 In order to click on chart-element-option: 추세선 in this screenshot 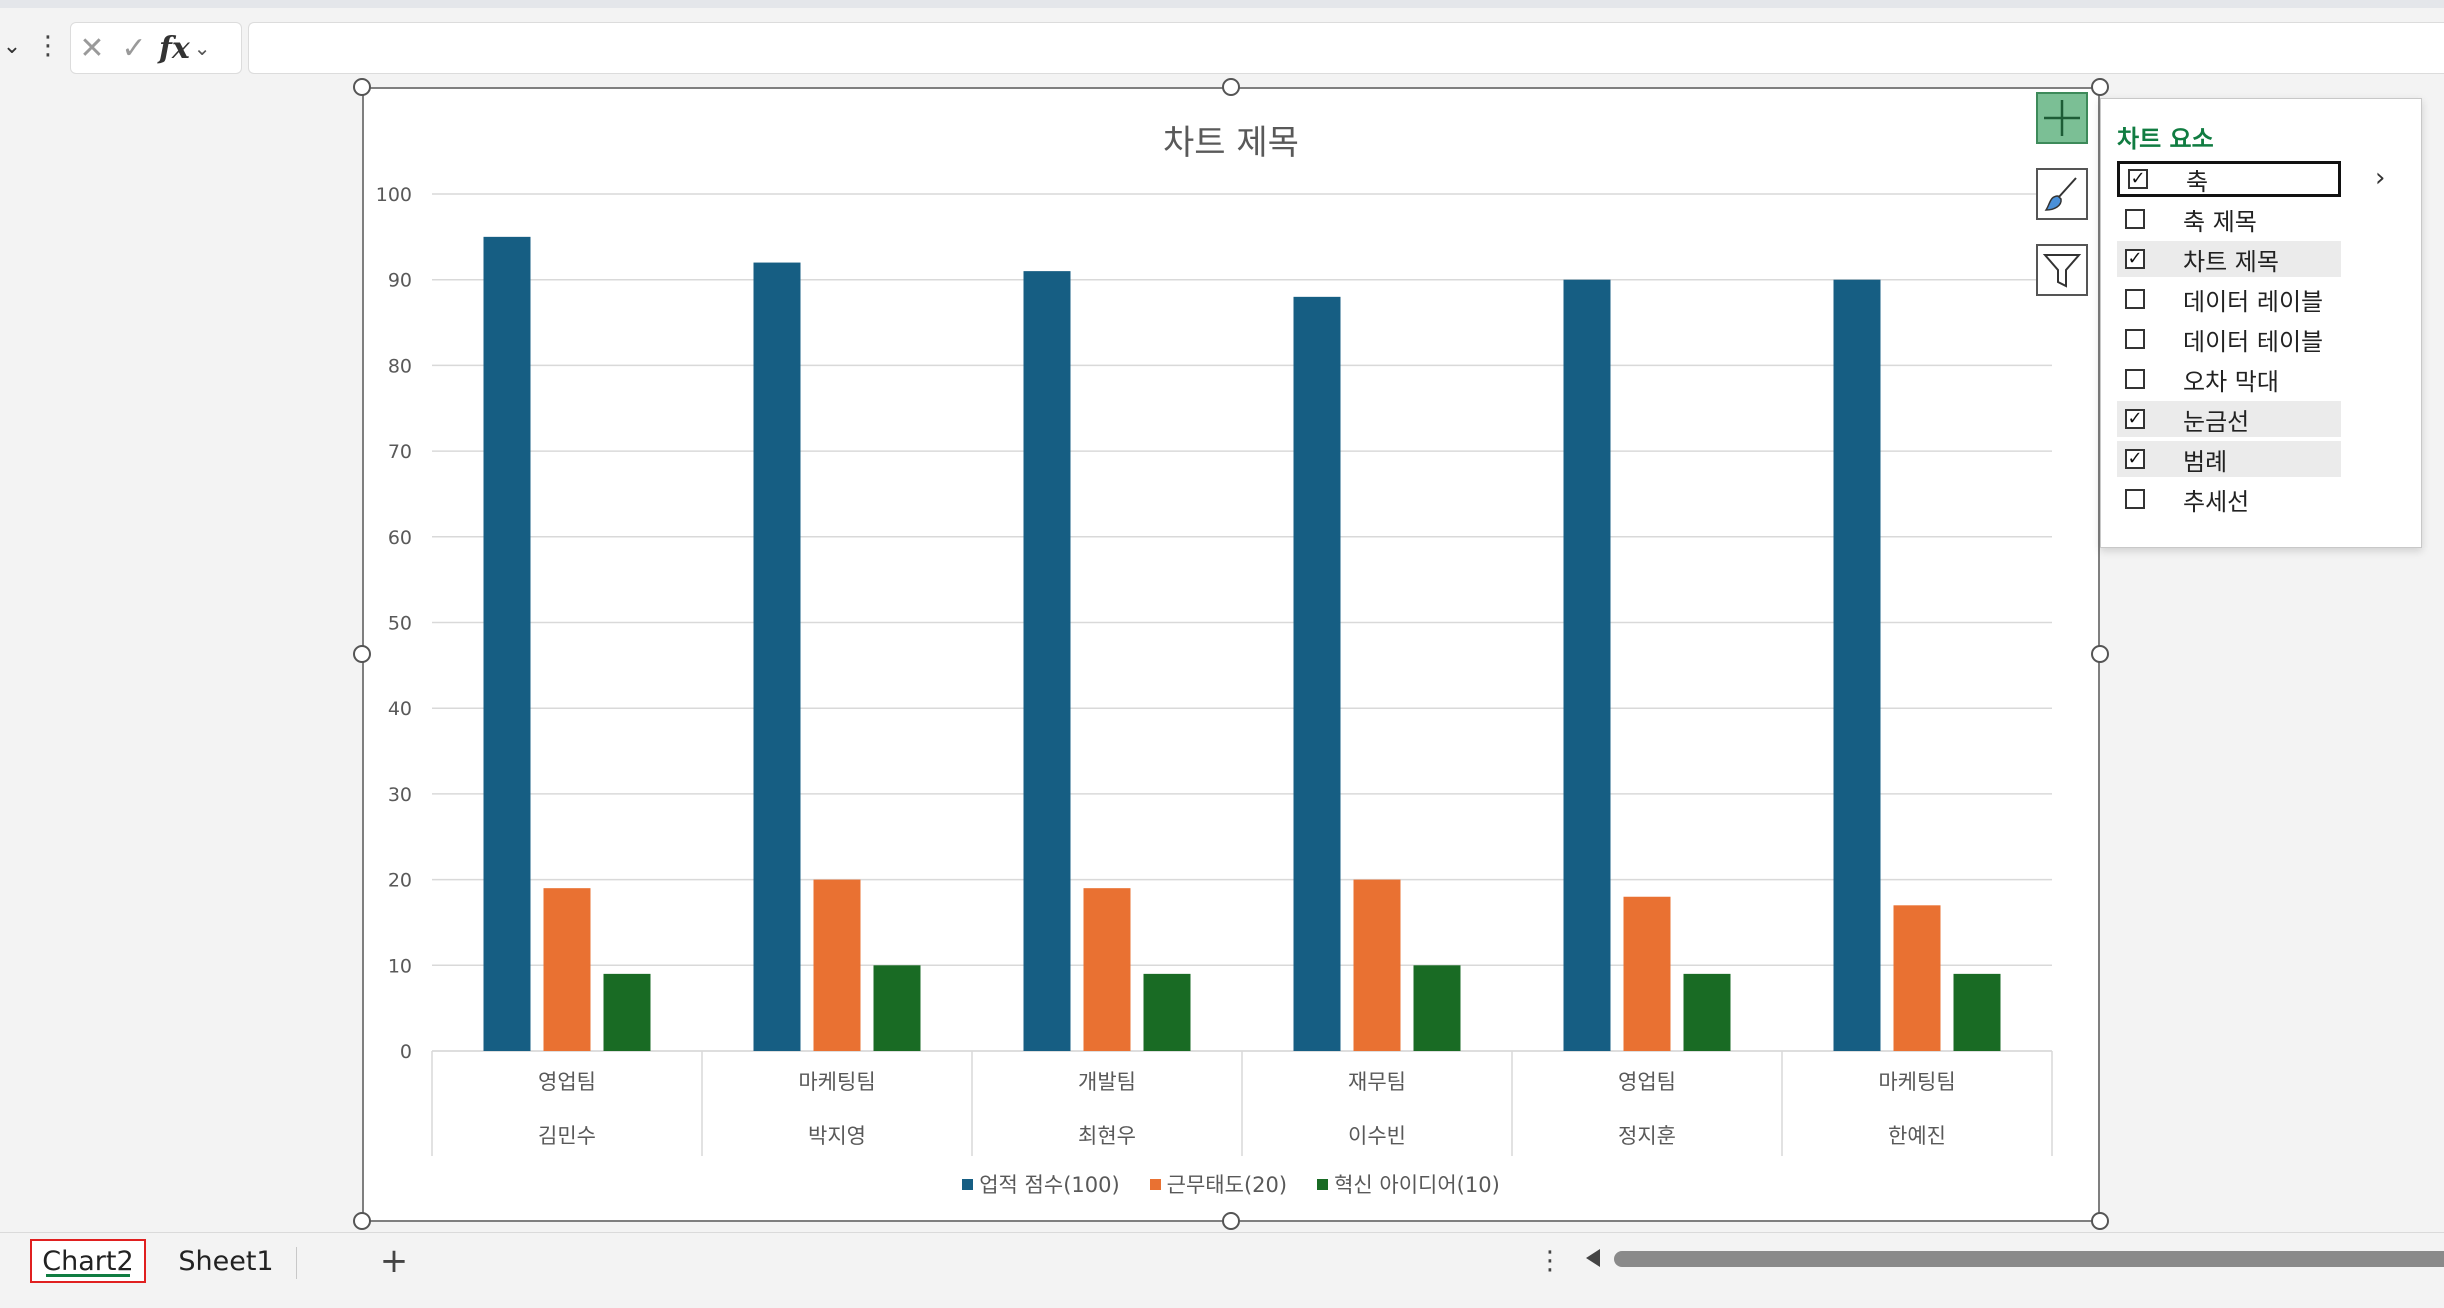, I will do `click(2229, 499)`.